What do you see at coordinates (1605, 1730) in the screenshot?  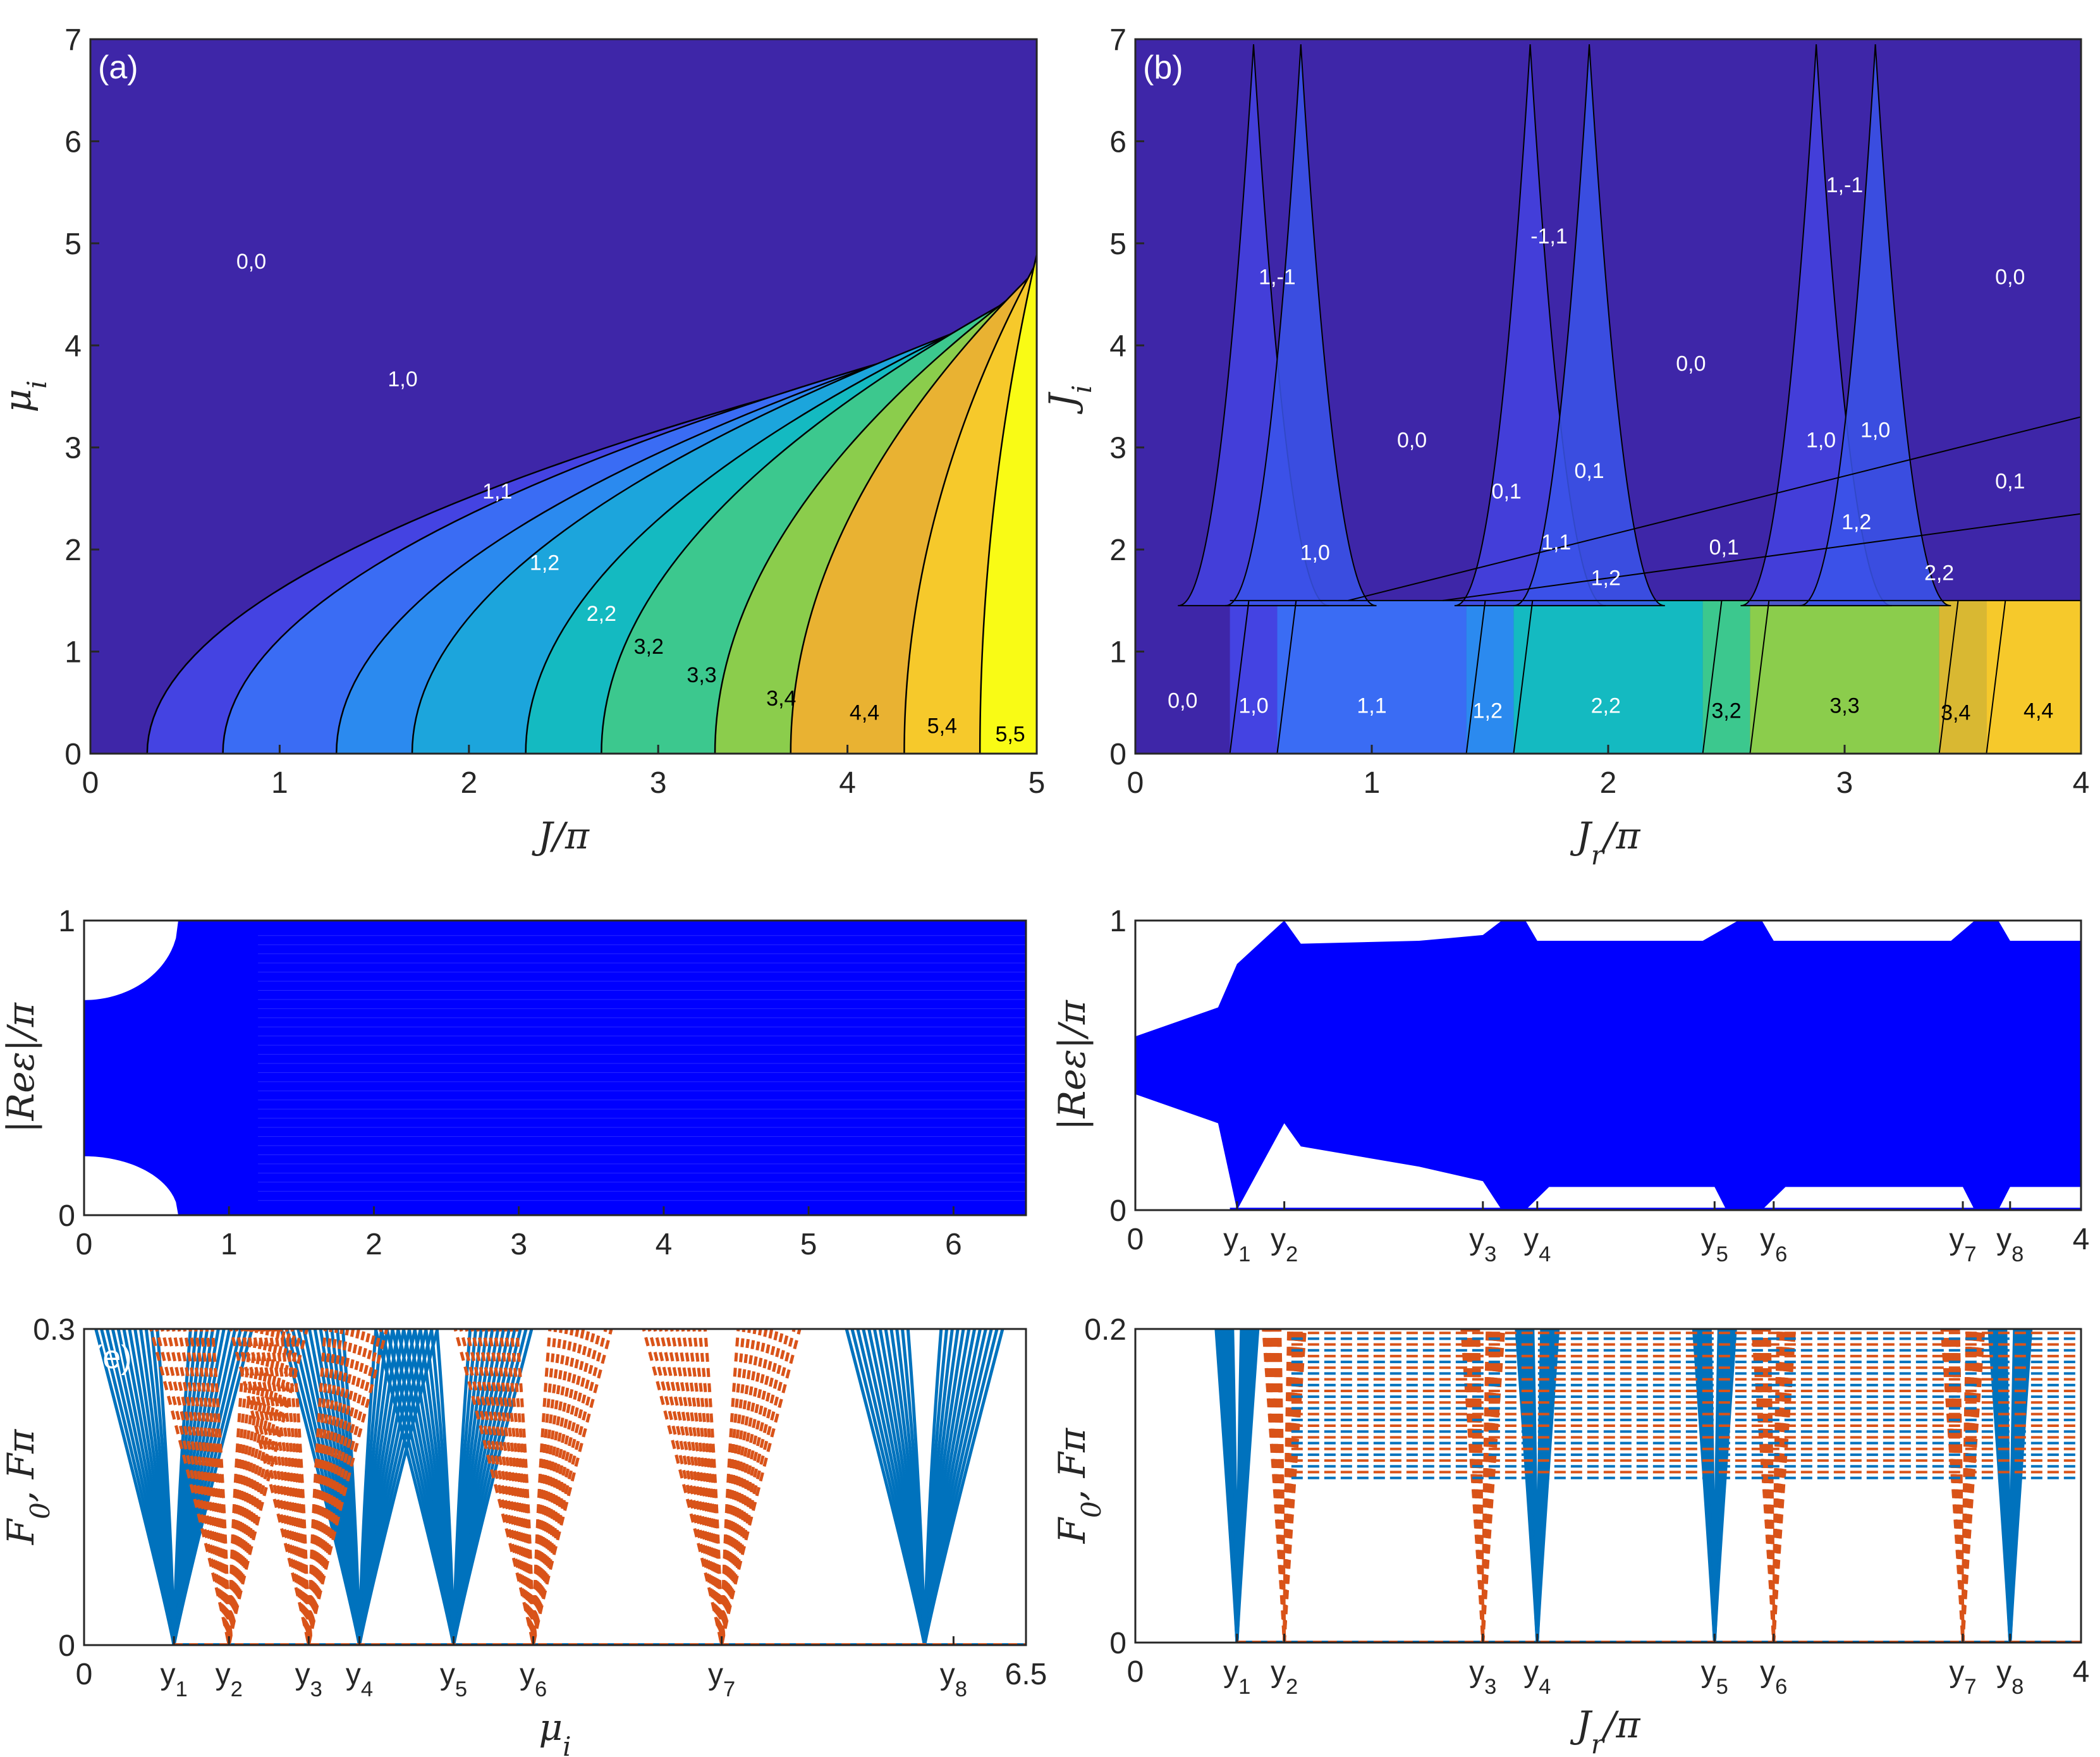 I see `f-xlabel: Jr /π` at bounding box center [1605, 1730].